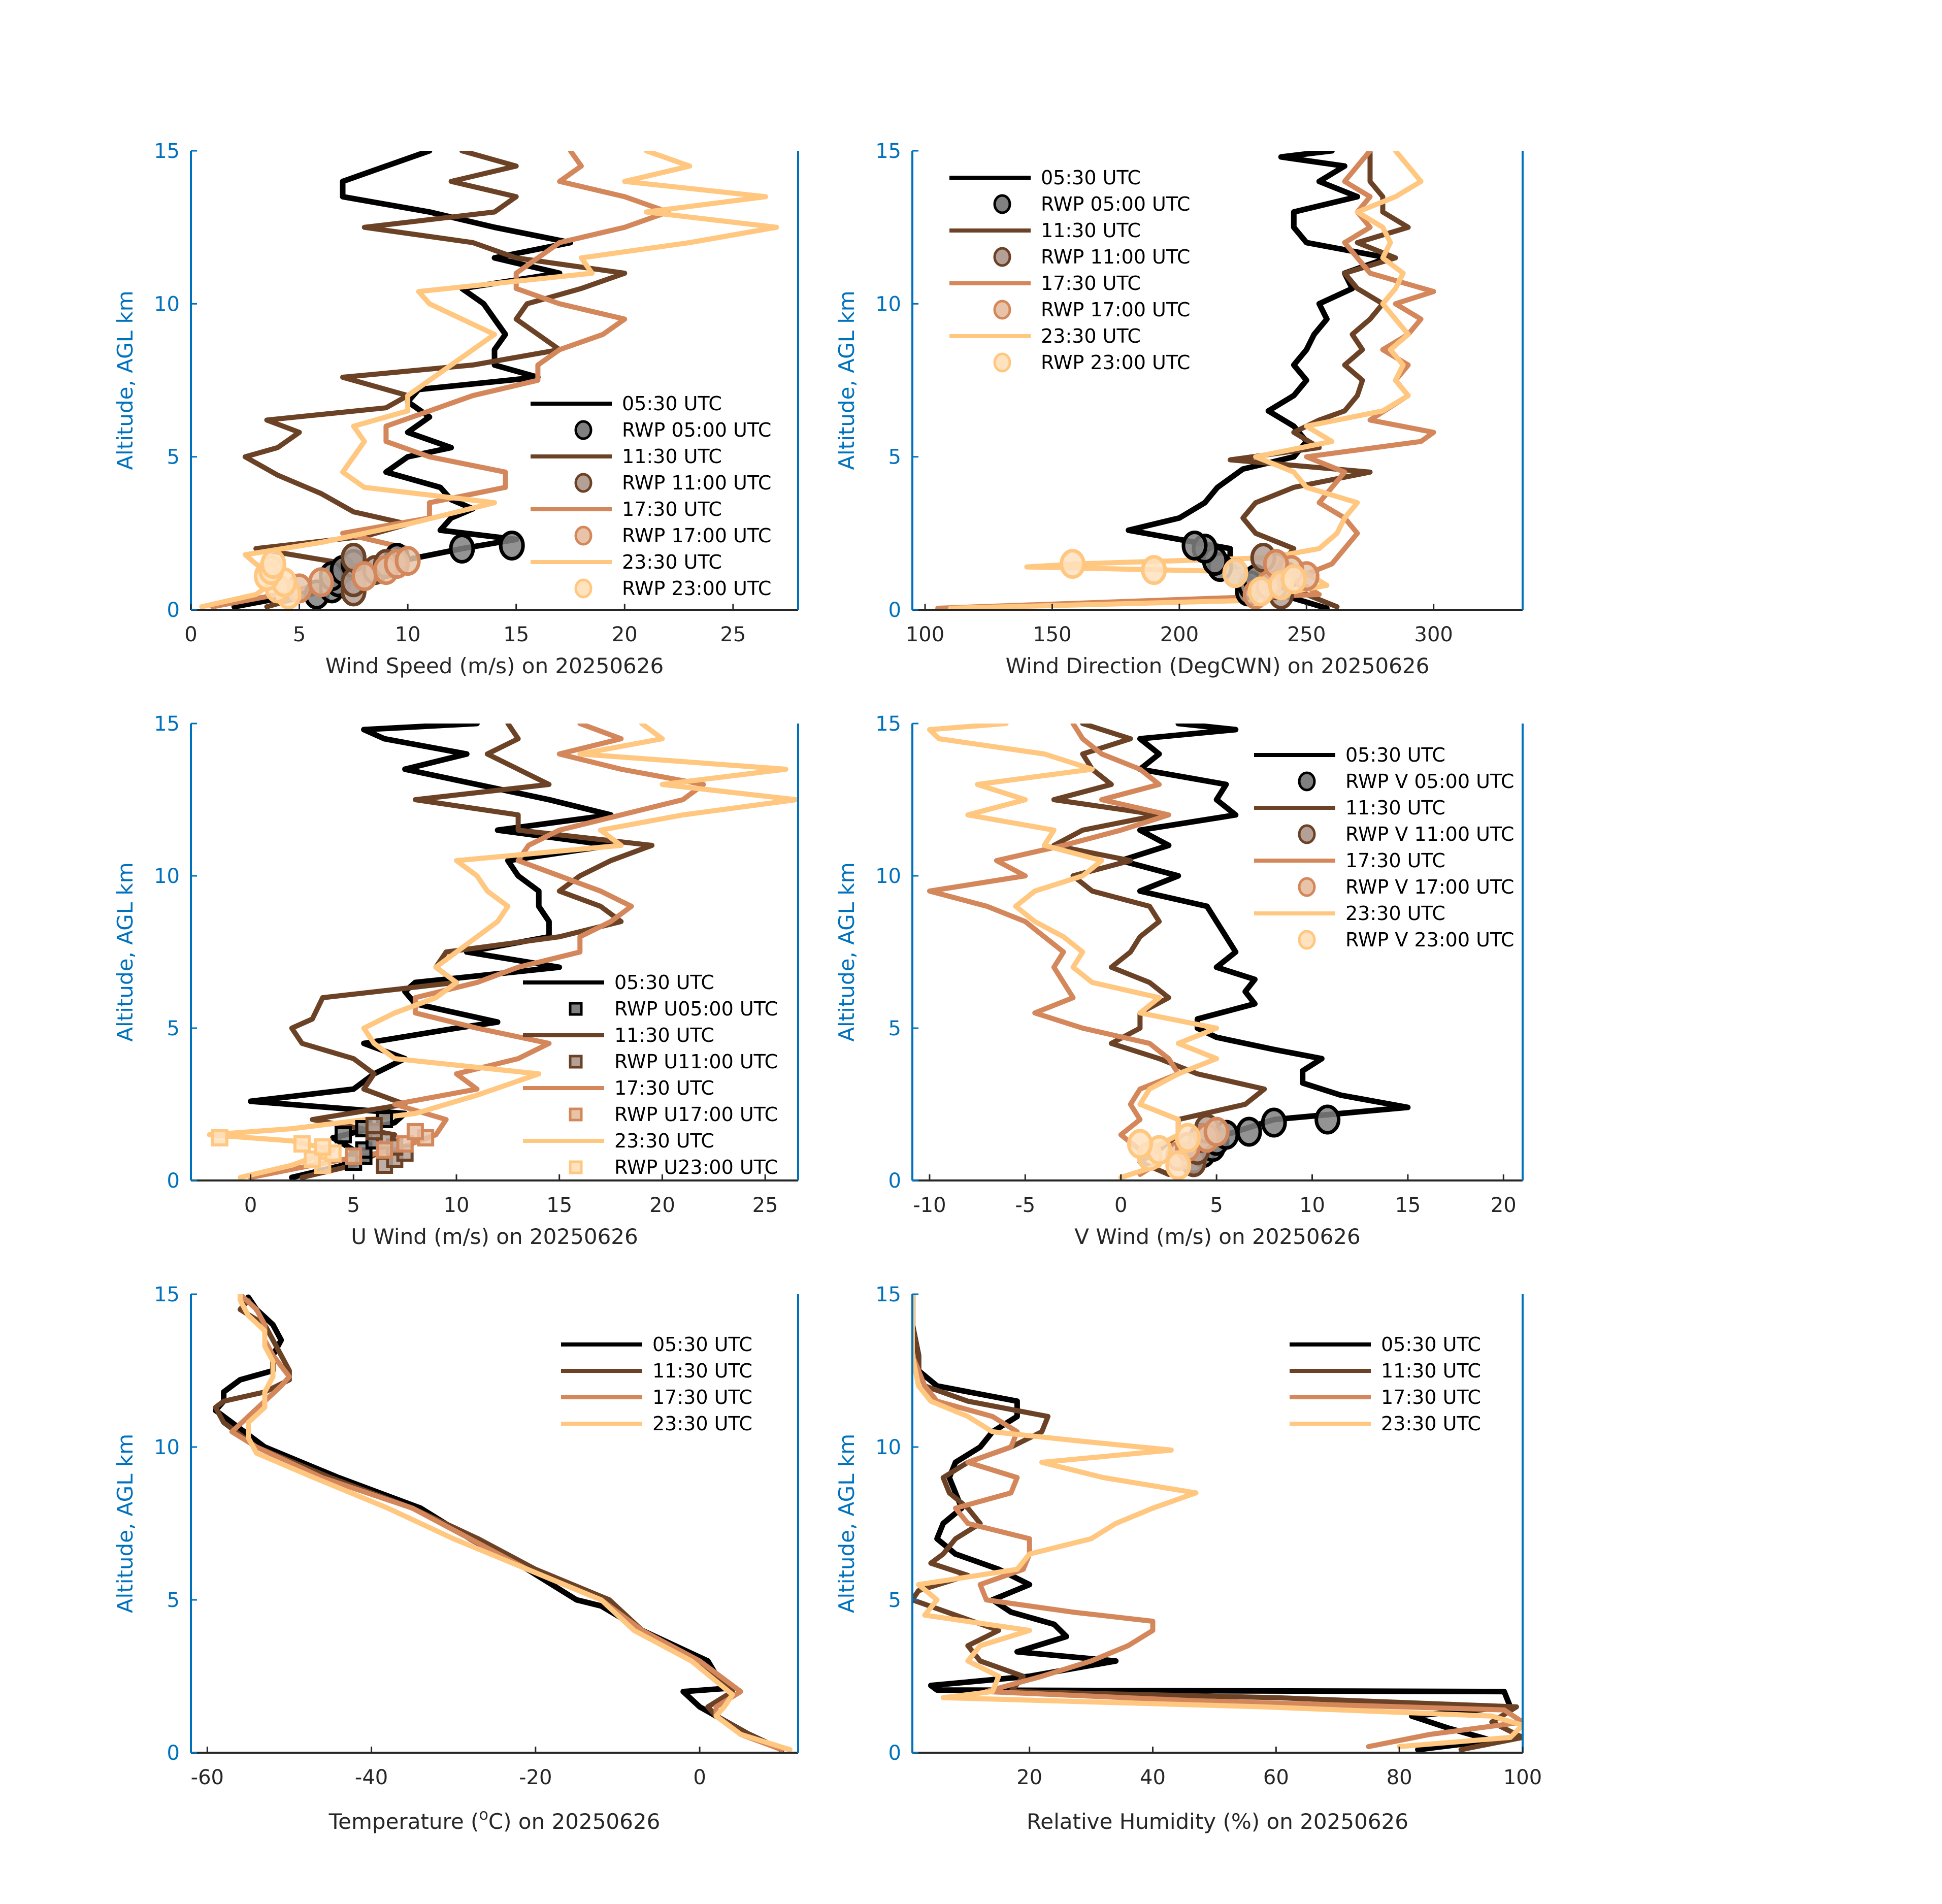 This screenshot has width=1942, height=1904. I want to click on legend-entry: RWP V 11:00 UTC, so click(1429, 834).